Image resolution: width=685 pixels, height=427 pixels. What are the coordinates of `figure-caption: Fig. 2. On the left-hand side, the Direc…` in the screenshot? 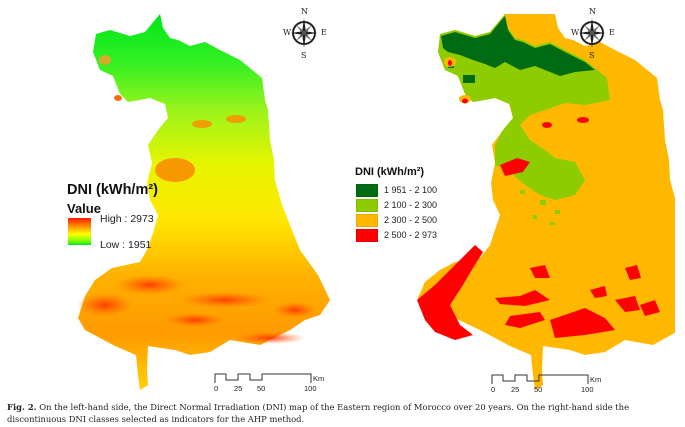 It's located at (343, 413).